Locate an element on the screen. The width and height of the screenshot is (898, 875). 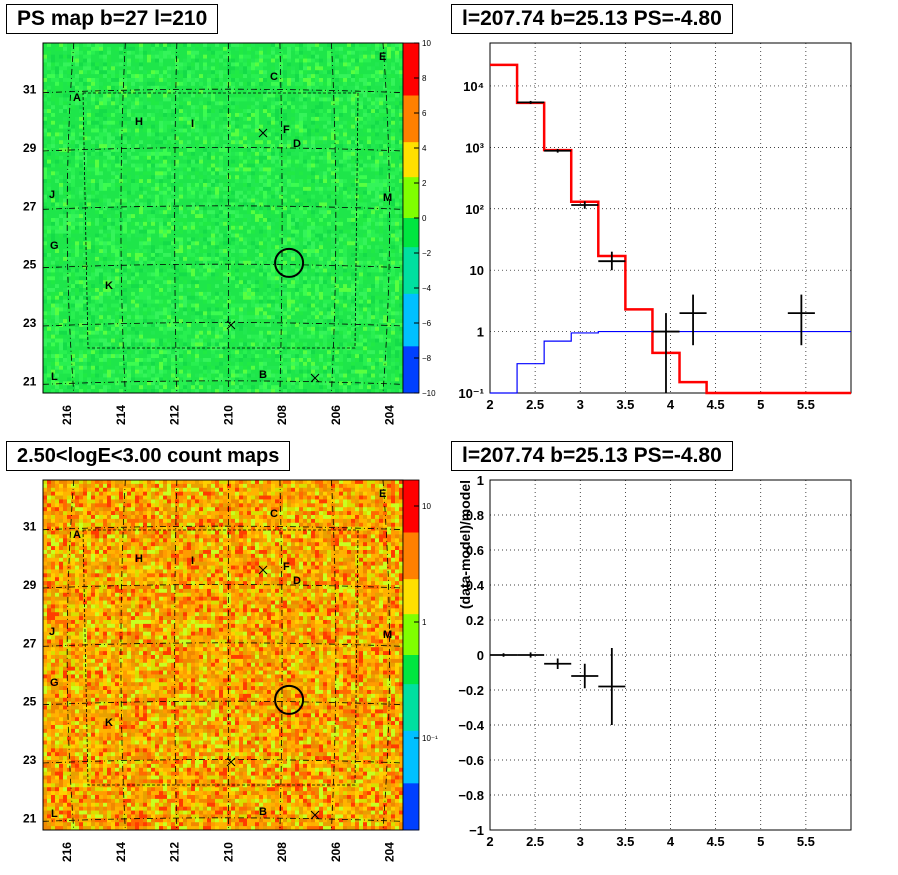
x-tick-label: 214 is located at coordinates (121, 852).